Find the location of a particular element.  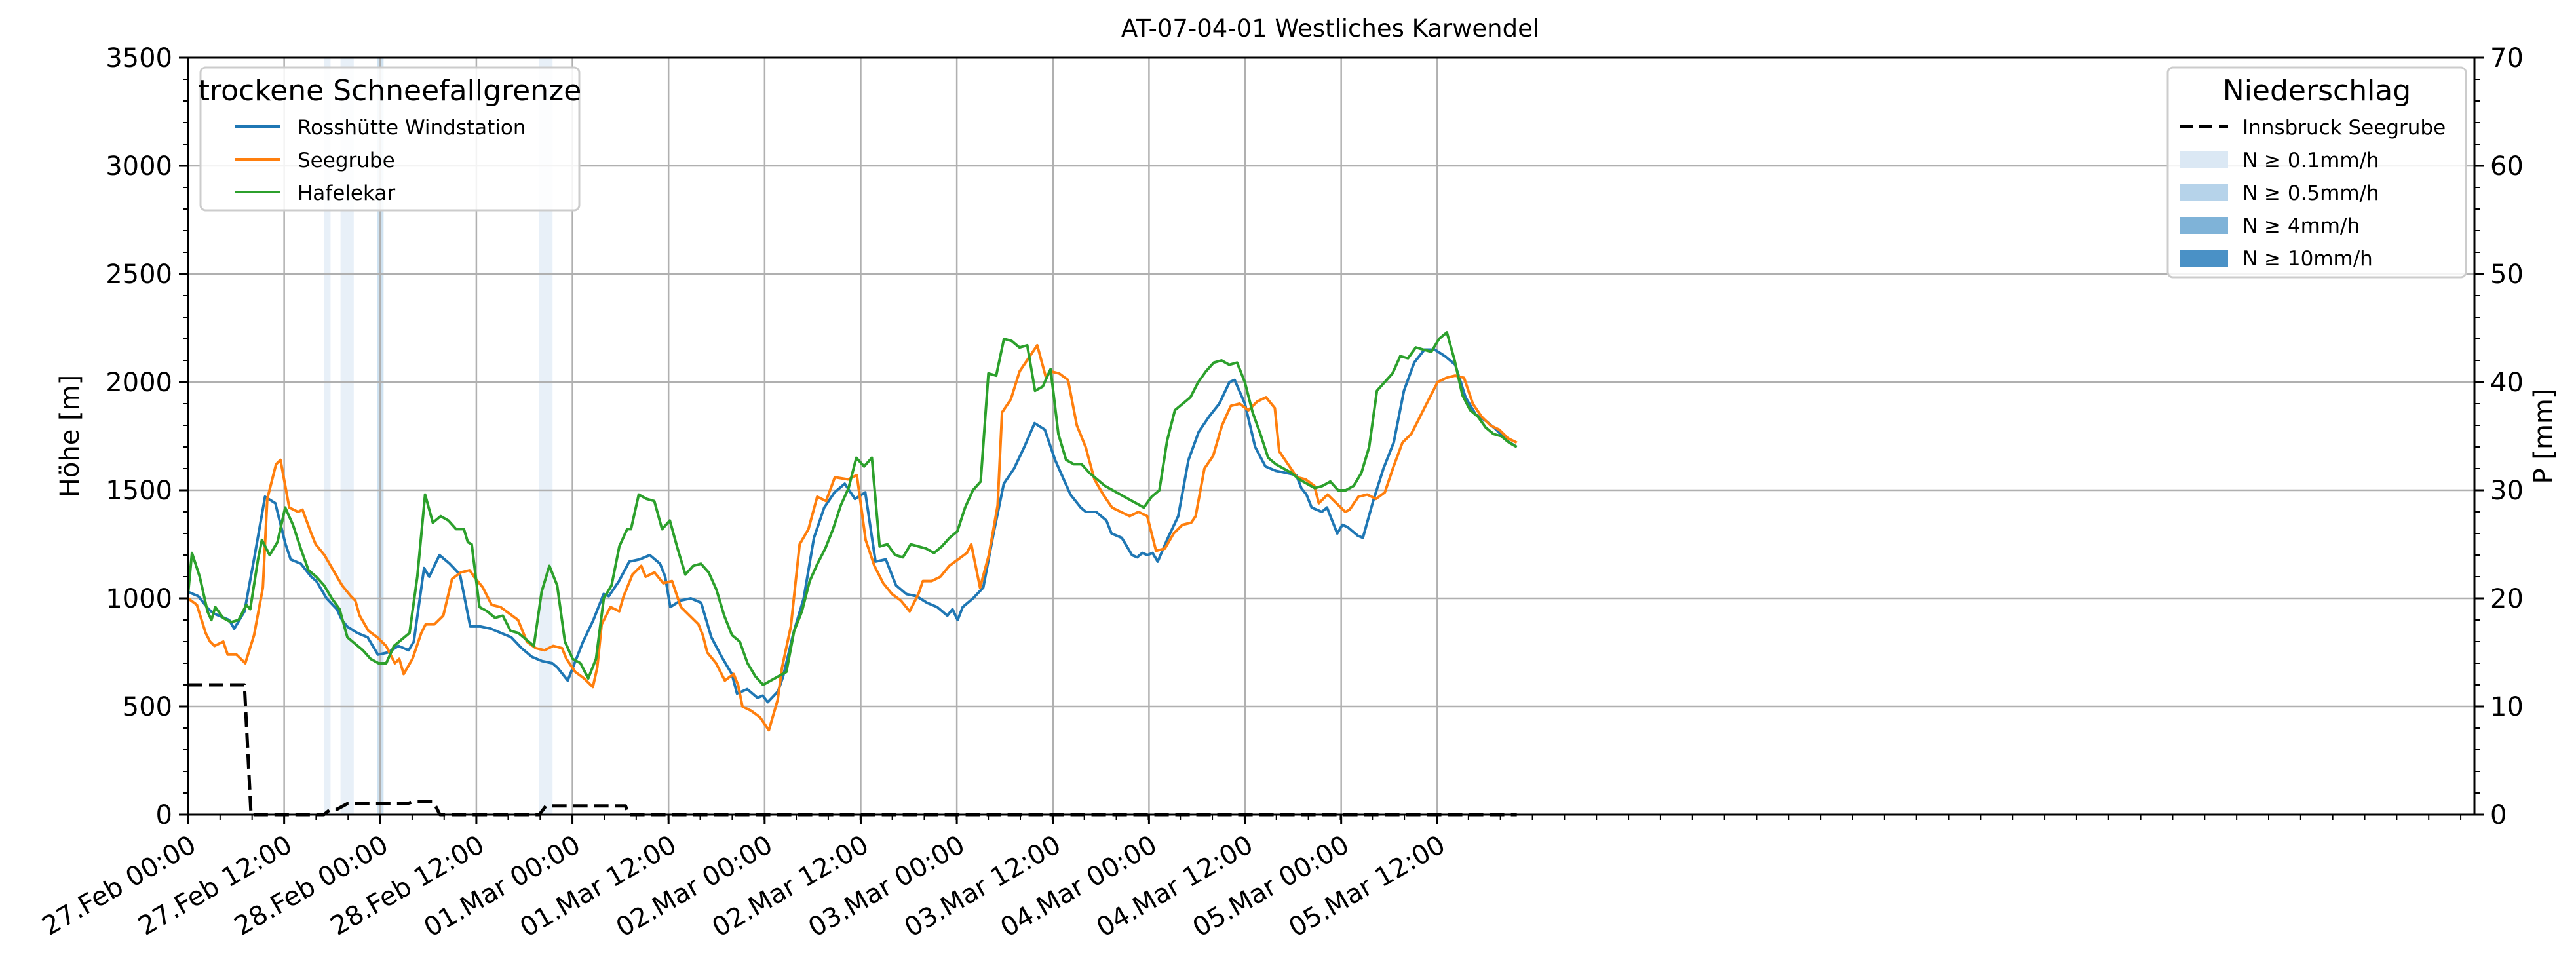

y-tick-label-left: 0 is located at coordinates (164, 815).